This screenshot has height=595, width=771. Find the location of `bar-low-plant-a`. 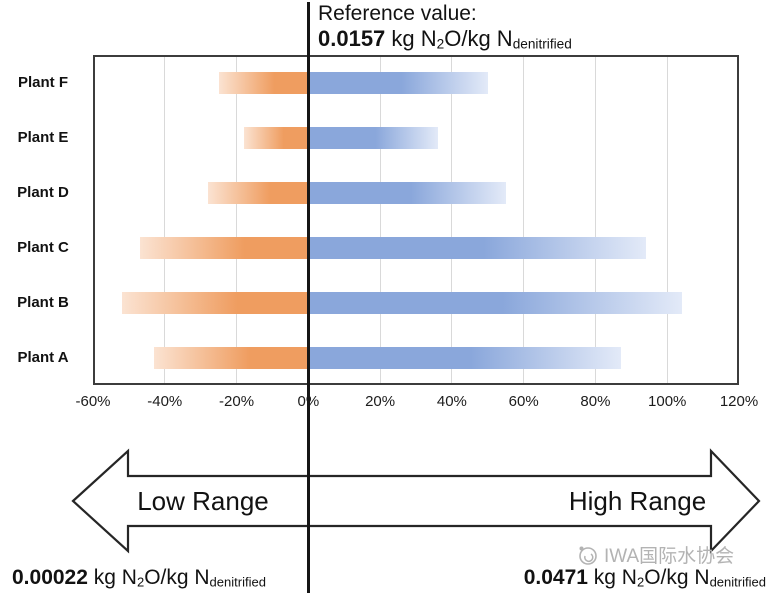

bar-low-plant-a is located at coordinates (231, 357).